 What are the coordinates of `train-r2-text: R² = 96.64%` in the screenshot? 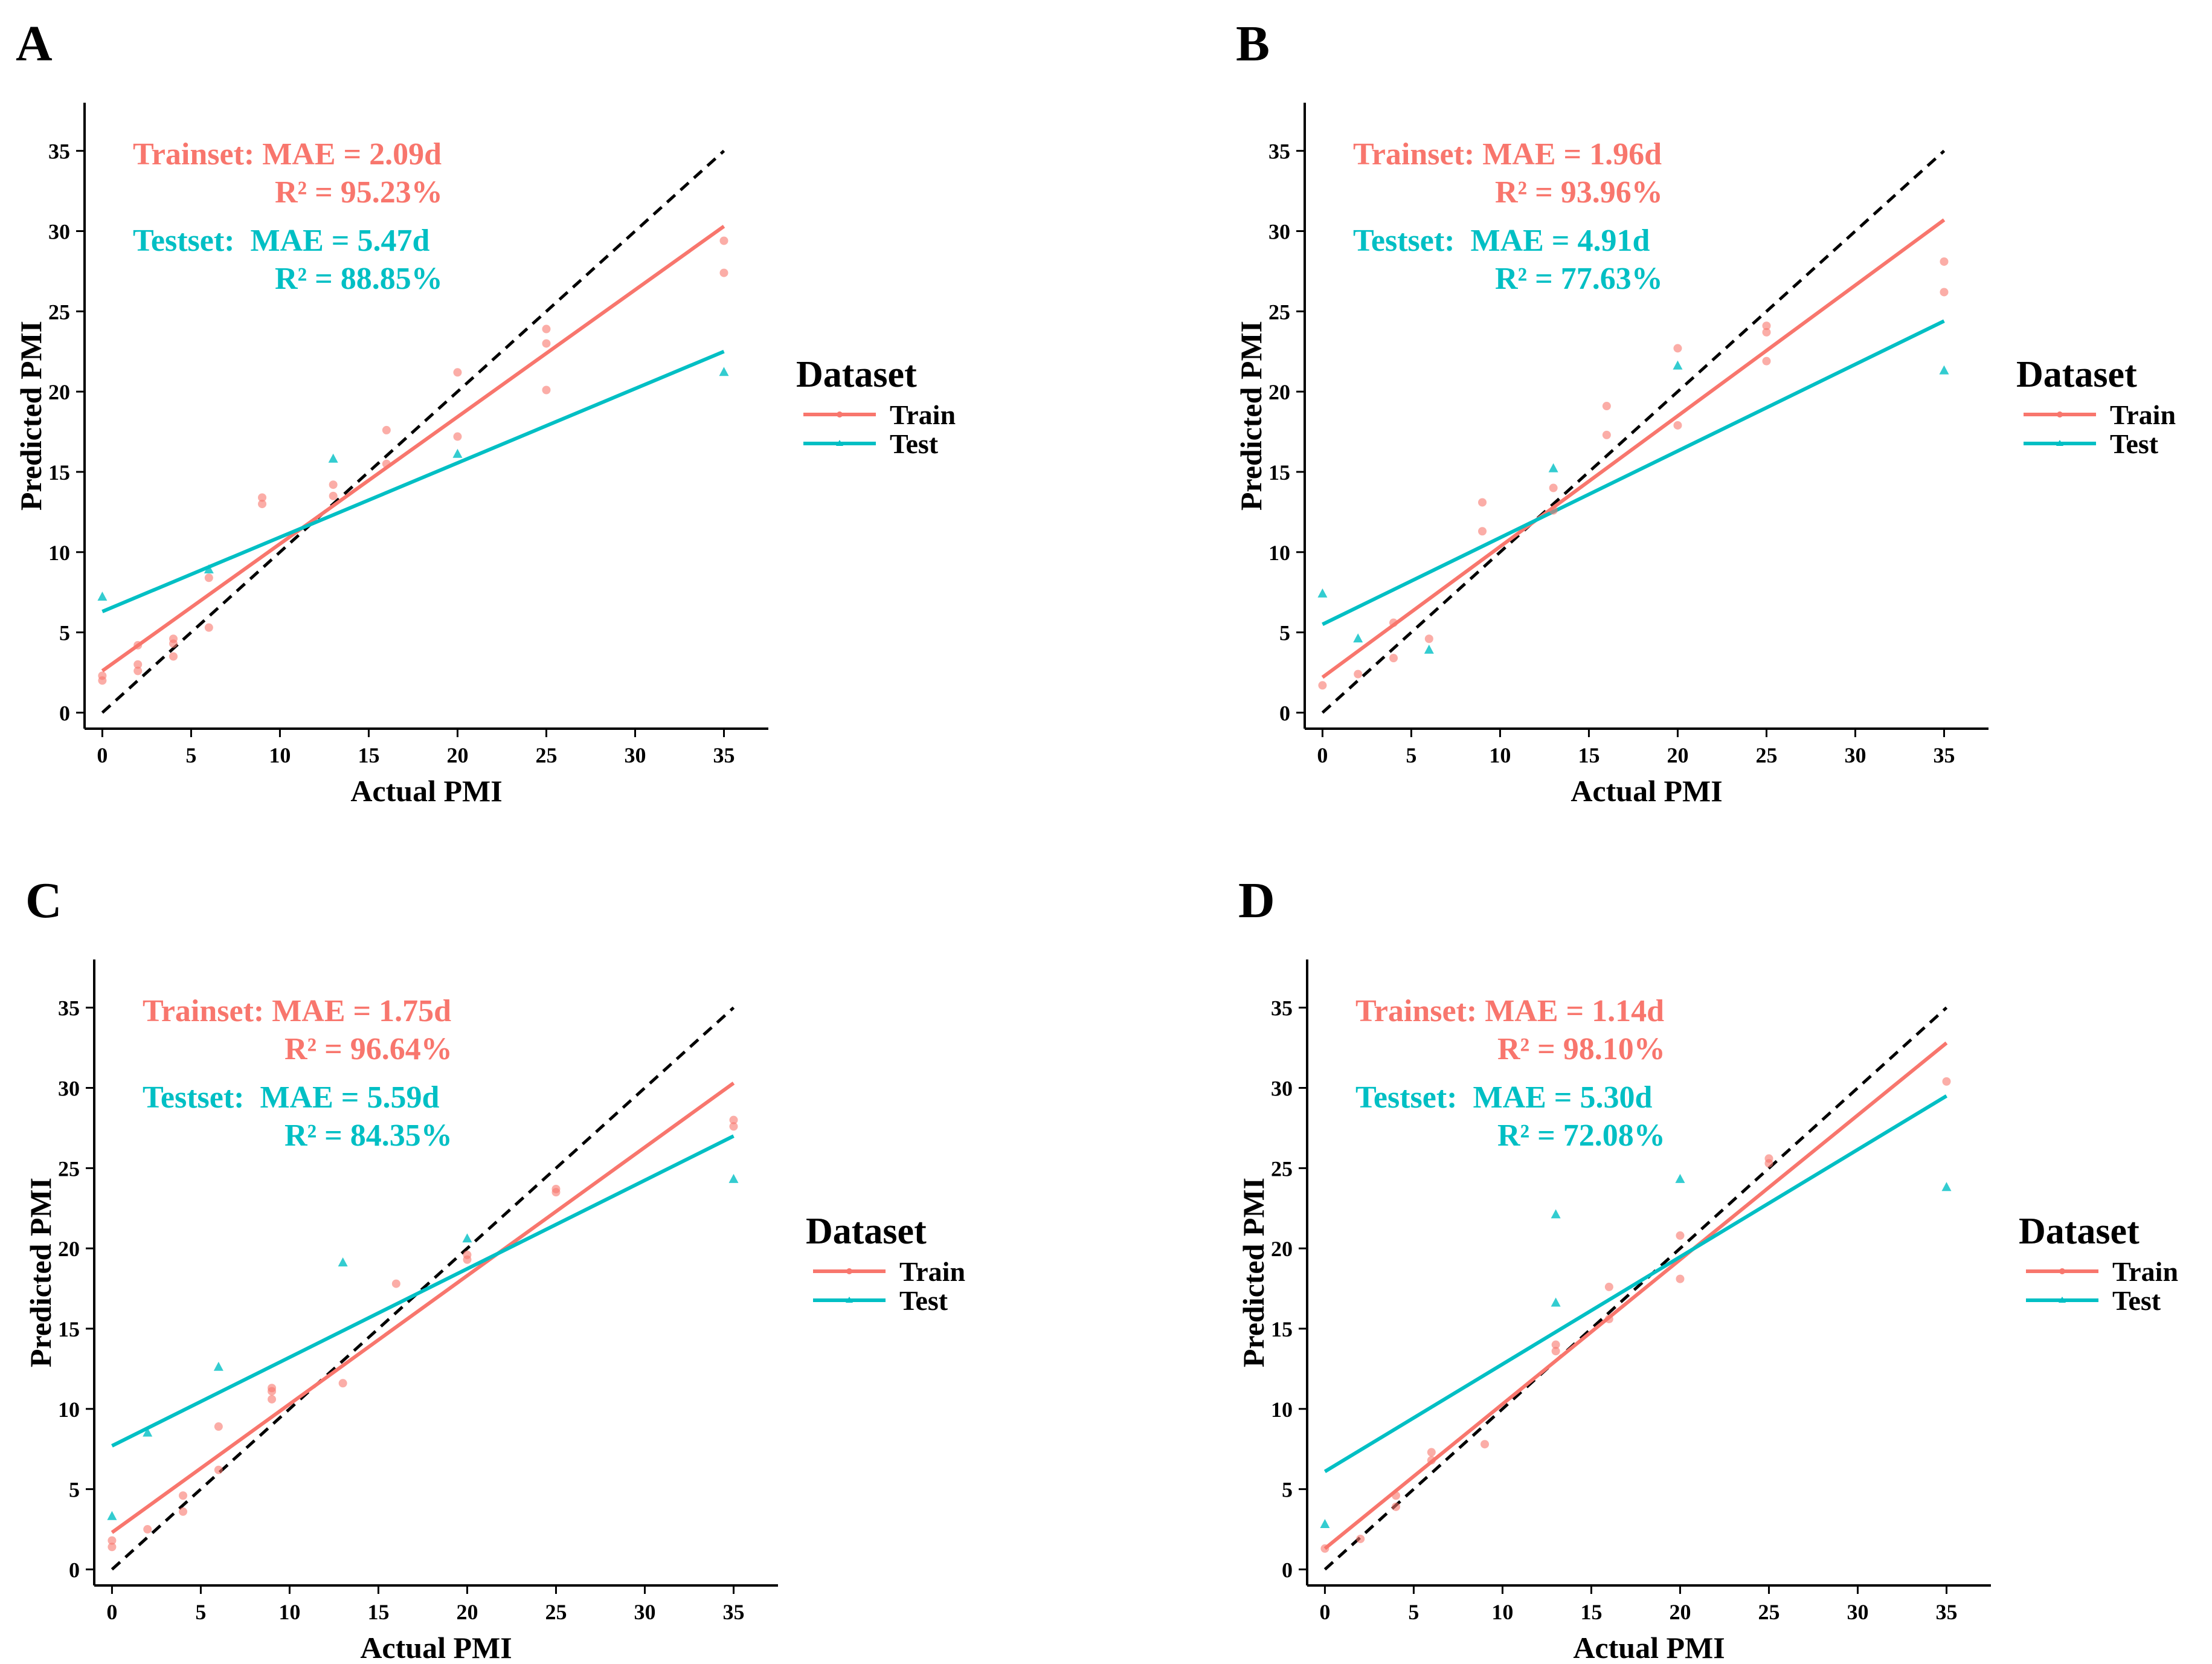 It's located at (368, 1049).